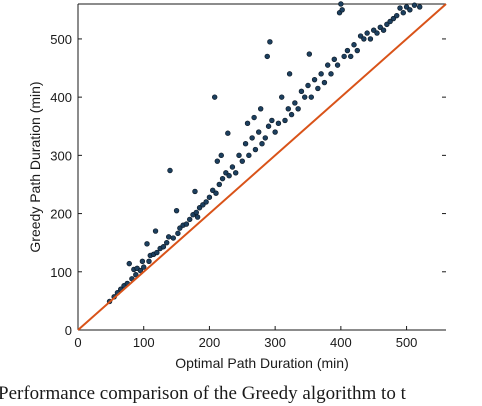  Describe the element at coordinates (77, 342) in the screenshot. I see `x-tick-label: 0` at that location.